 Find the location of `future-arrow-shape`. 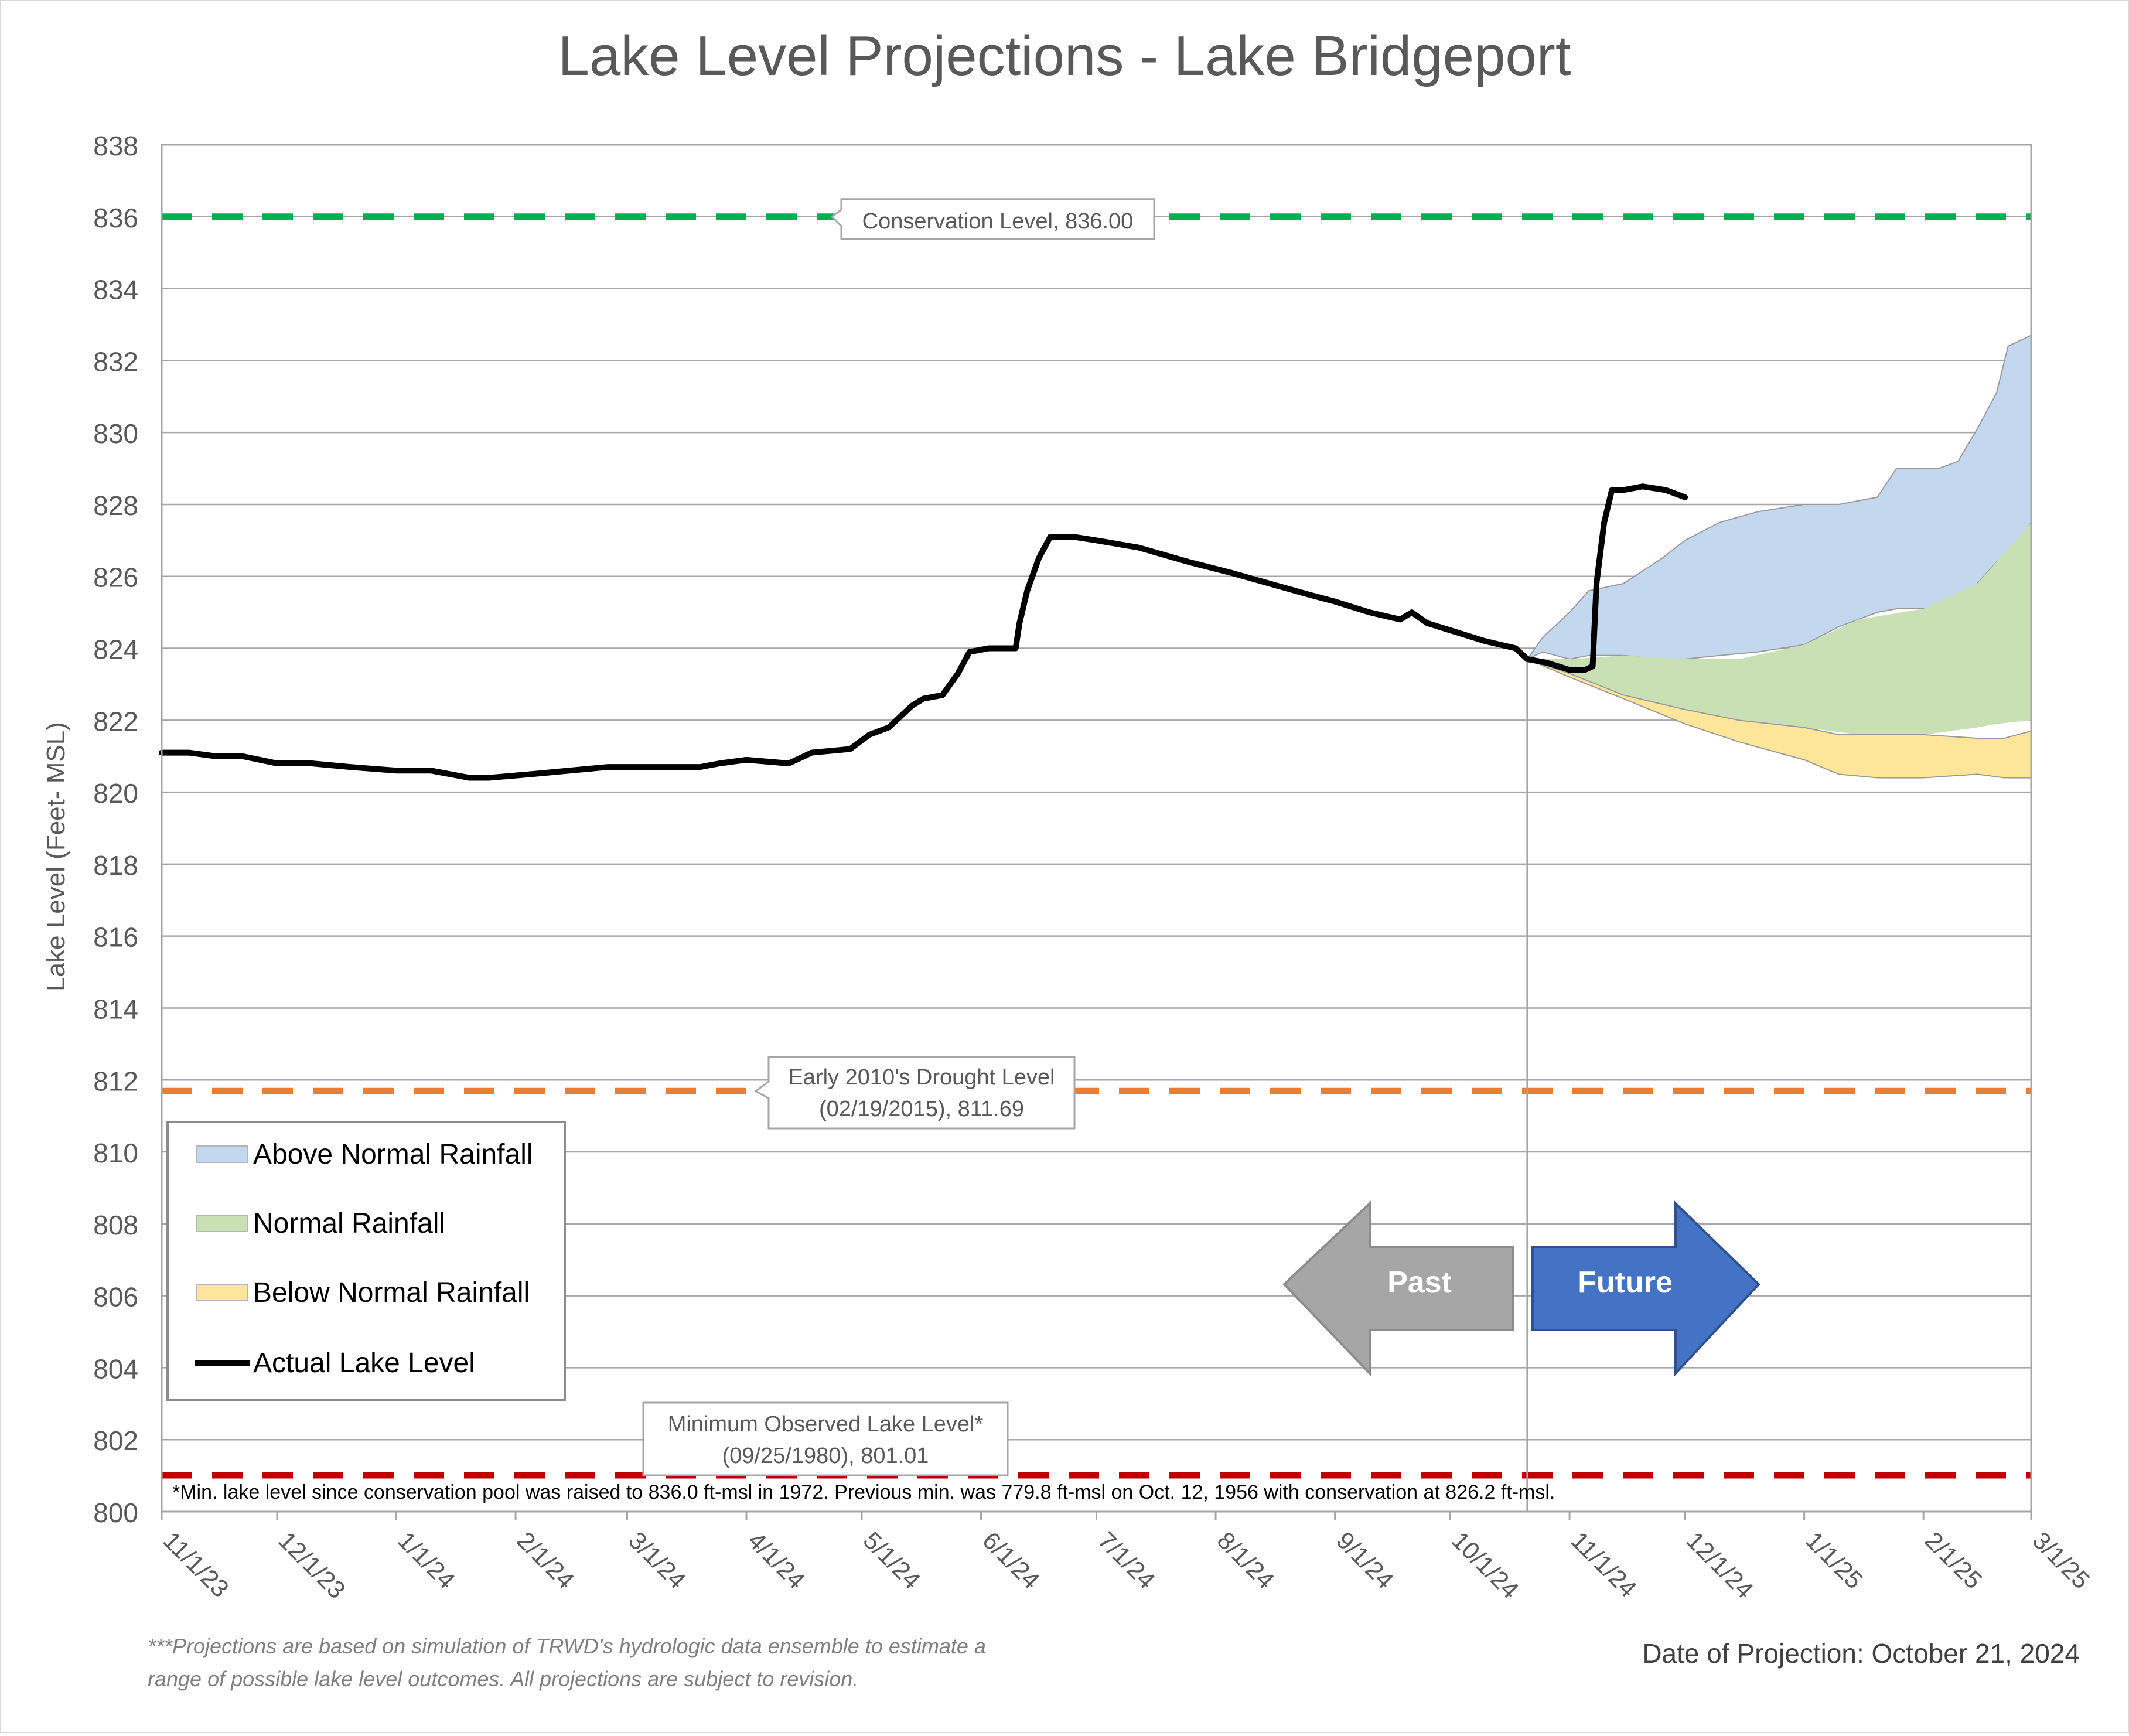

future-arrow-shape is located at coordinates (1646, 1288).